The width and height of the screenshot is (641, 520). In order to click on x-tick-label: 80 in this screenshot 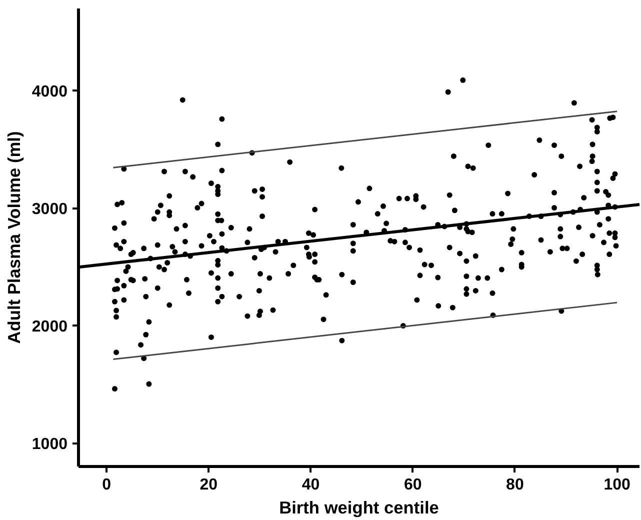, I will do `click(515, 485)`.